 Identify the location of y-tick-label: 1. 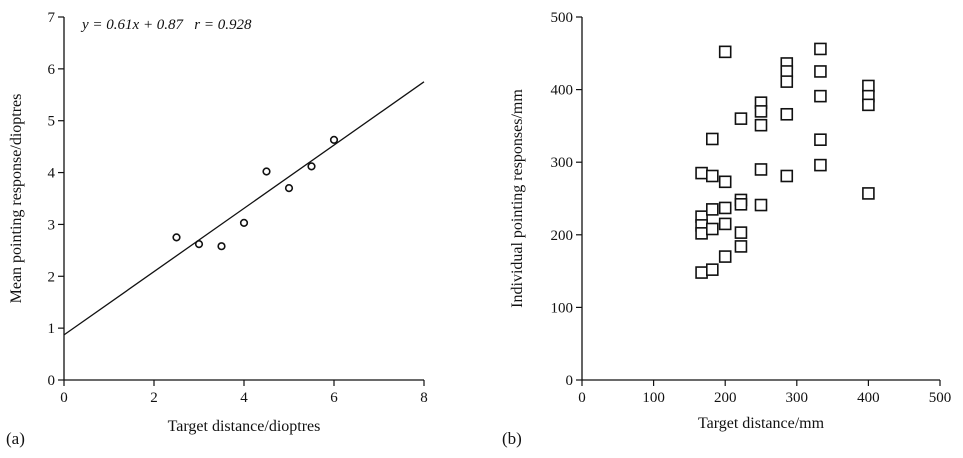
(52, 329).